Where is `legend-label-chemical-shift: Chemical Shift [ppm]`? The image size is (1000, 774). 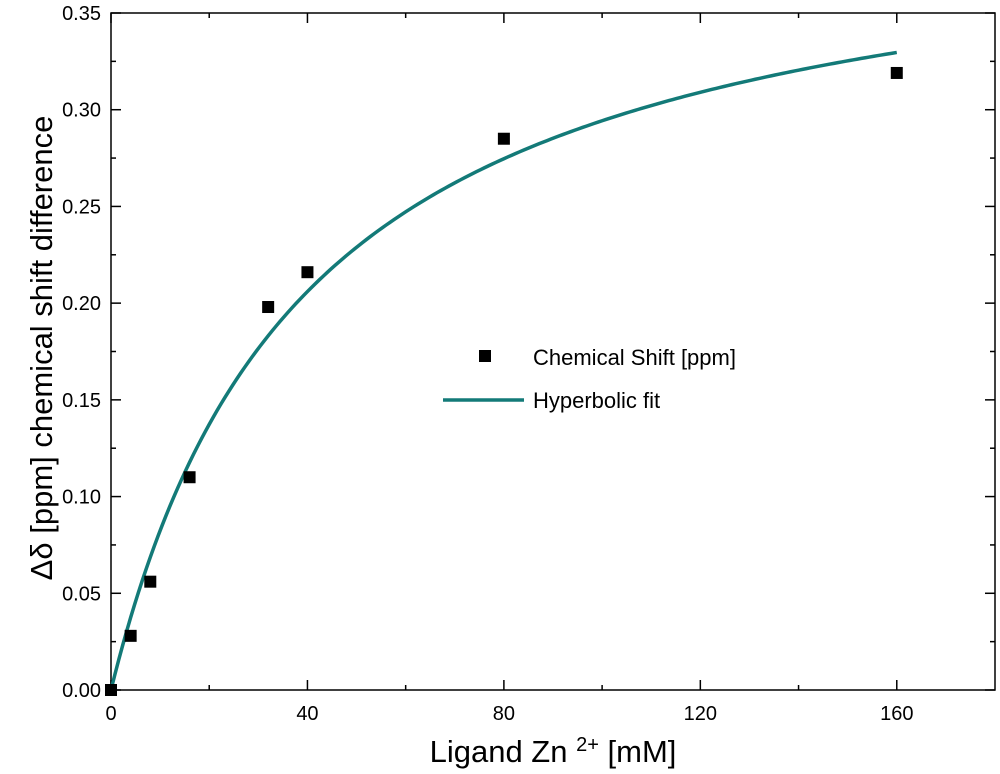
legend-label-chemical-shift: Chemical Shift [ppm] is located at coordinates (634, 357).